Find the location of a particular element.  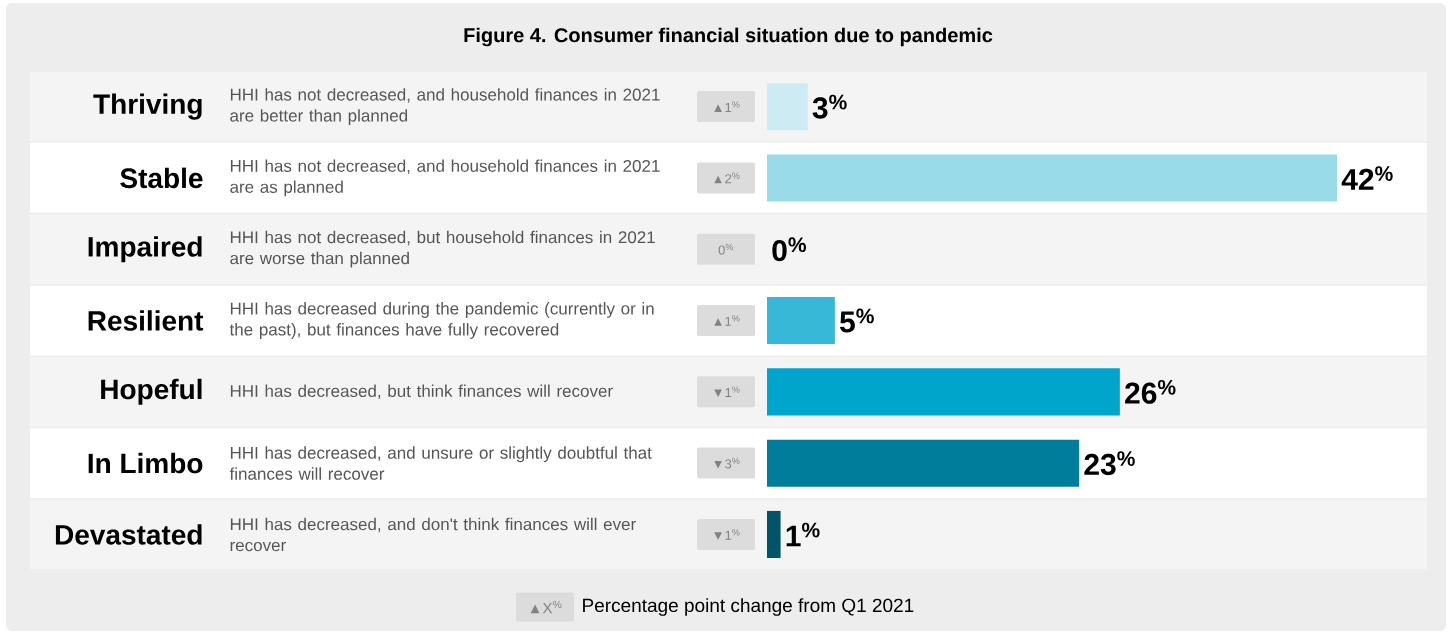

text: HHI has decreased, and don't think finances will ever recover is located at coordinates (433, 534).